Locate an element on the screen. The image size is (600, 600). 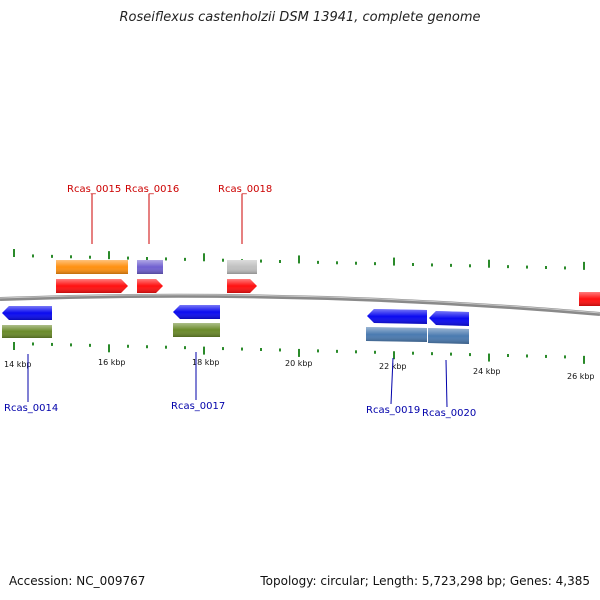
gene-label-rcas-0020: Rcas_0020 is located at coordinates (449, 413).